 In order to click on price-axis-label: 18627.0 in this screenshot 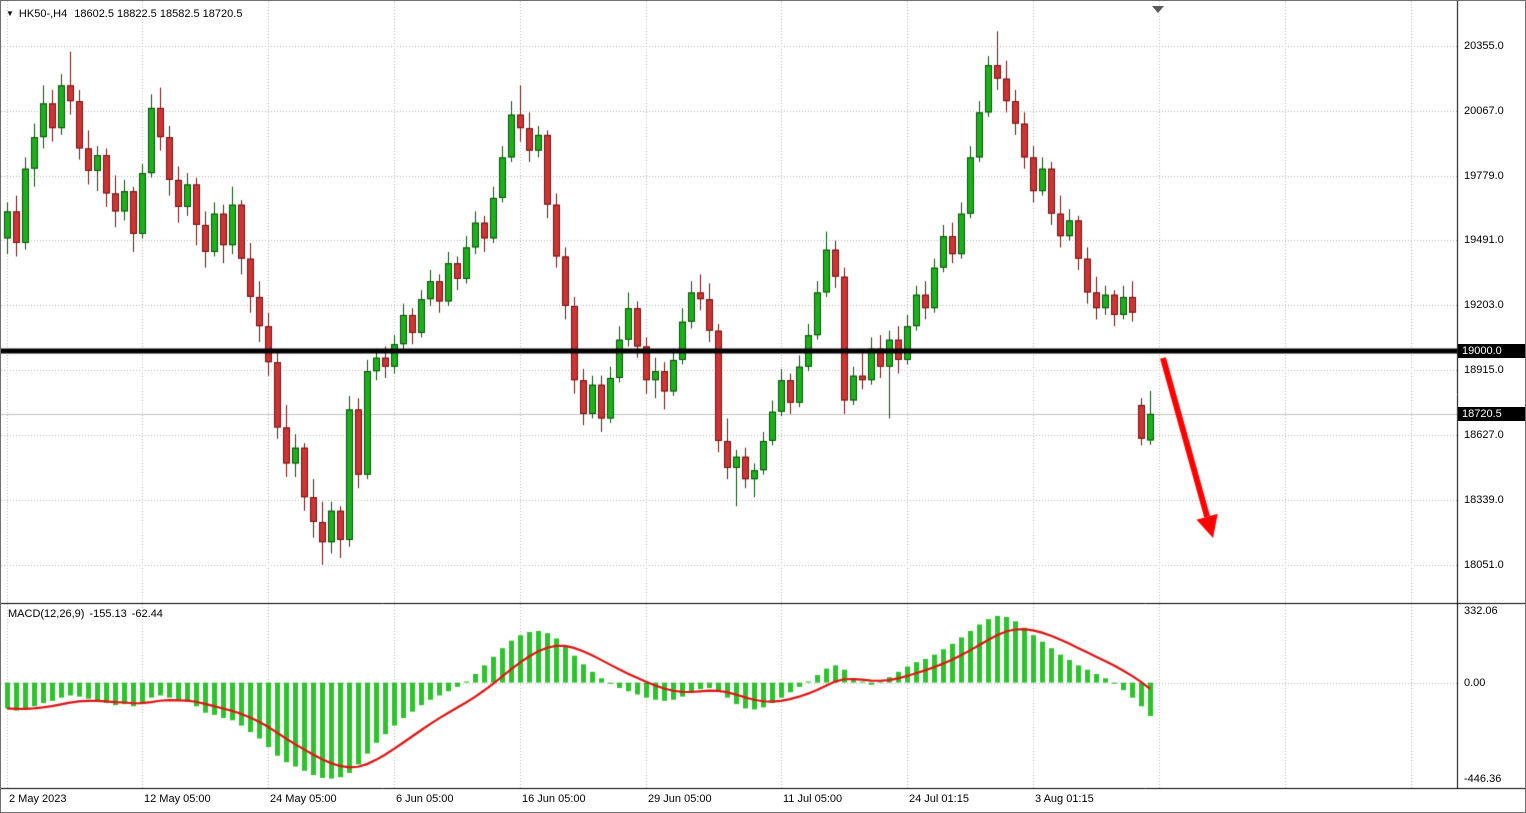, I will do `click(1484, 434)`.